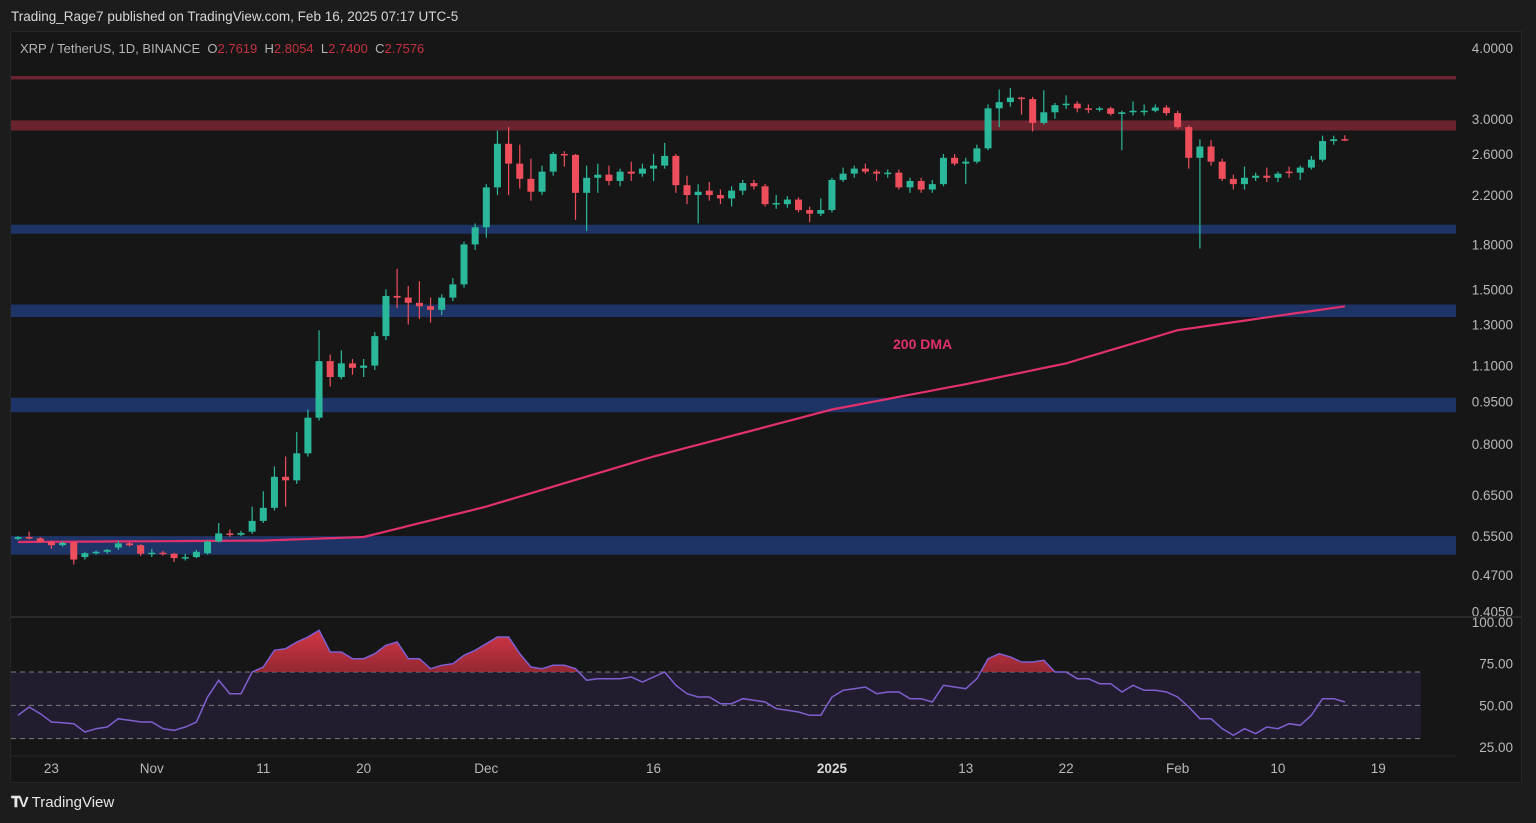 This screenshot has width=1536, height=823. Describe the element at coordinates (716, 684) in the screenshot. I see `rsi-pane` at that location.